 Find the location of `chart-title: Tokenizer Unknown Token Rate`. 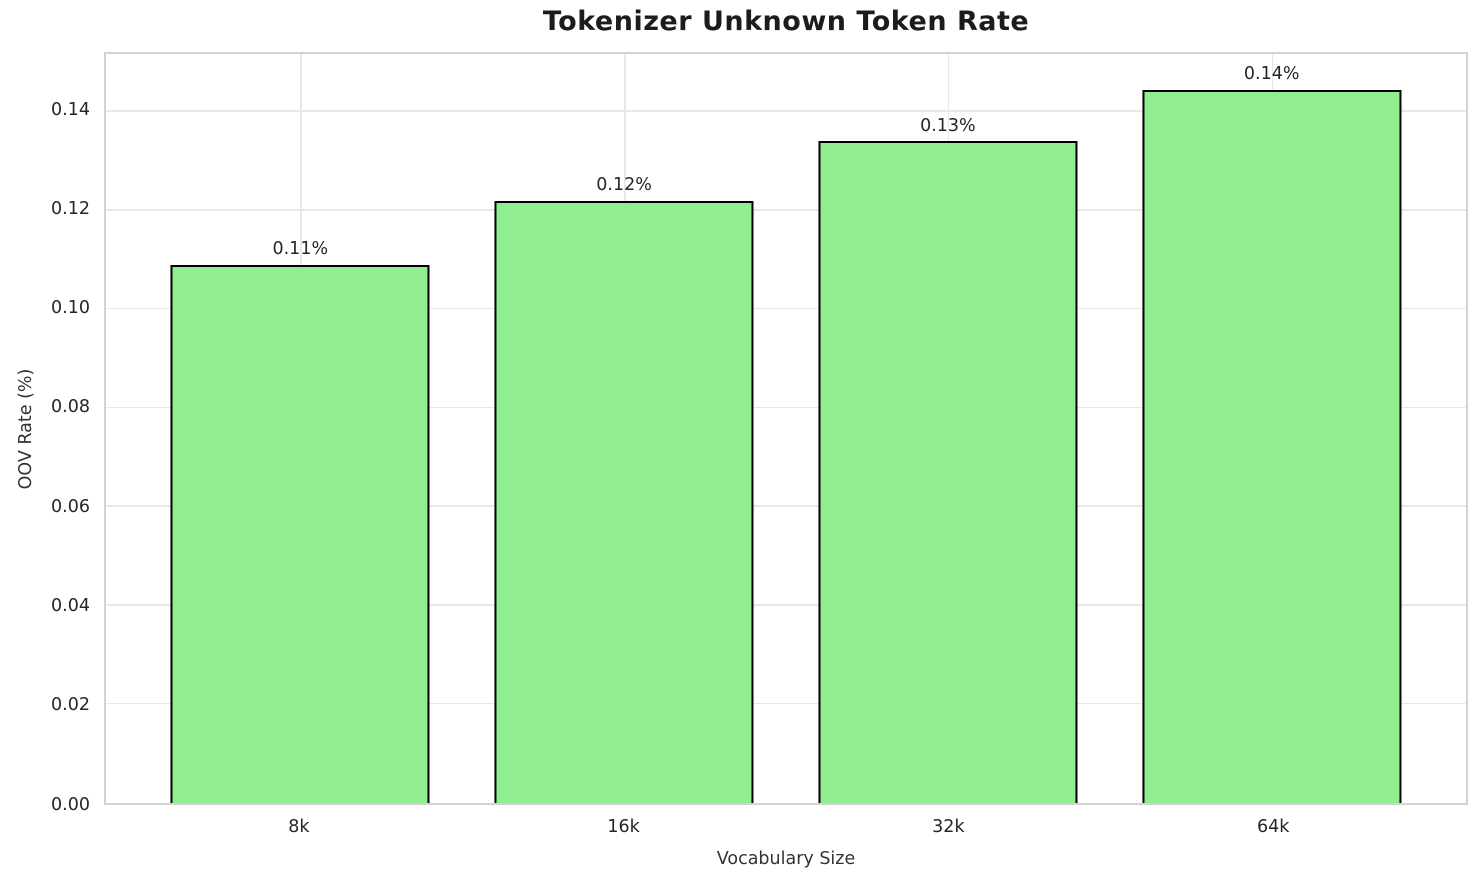

chart-title: Tokenizer Unknown Token Rate is located at coordinates (786, 21).